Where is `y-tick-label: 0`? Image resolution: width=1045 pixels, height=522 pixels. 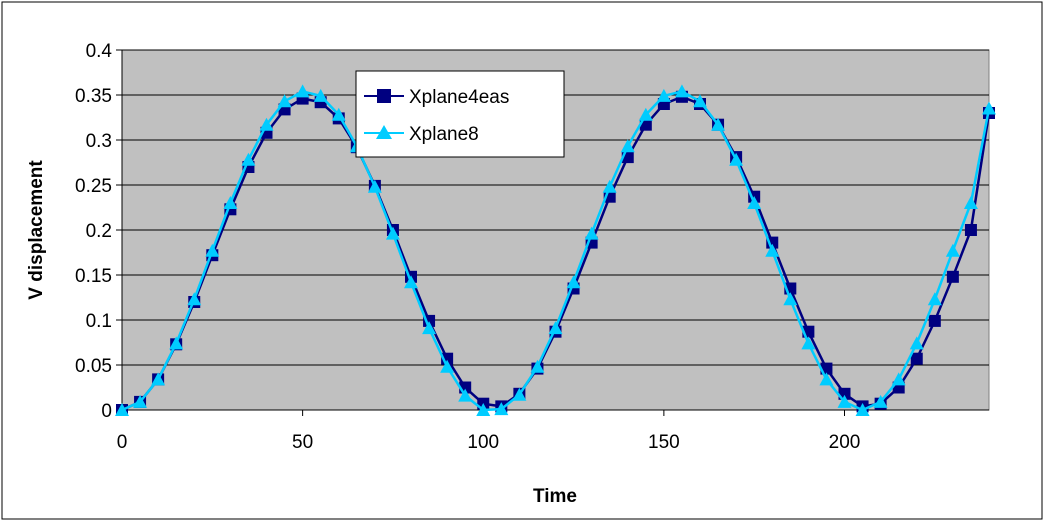
y-tick-label: 0 is located at coordinates (106, 411).